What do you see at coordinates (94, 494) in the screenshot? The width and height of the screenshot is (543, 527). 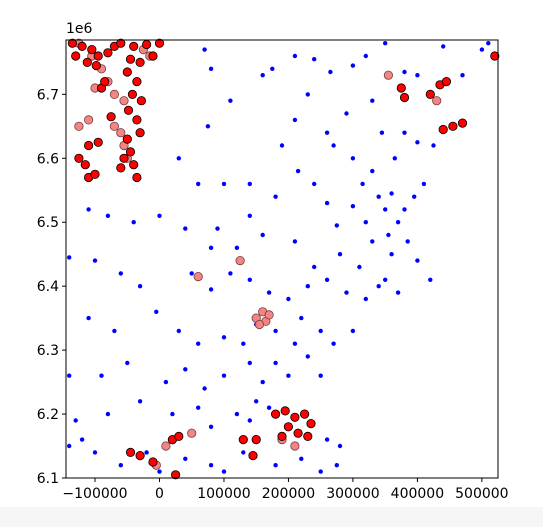 I see `x-tick-label: −100000` at bounding box center [94, 494].